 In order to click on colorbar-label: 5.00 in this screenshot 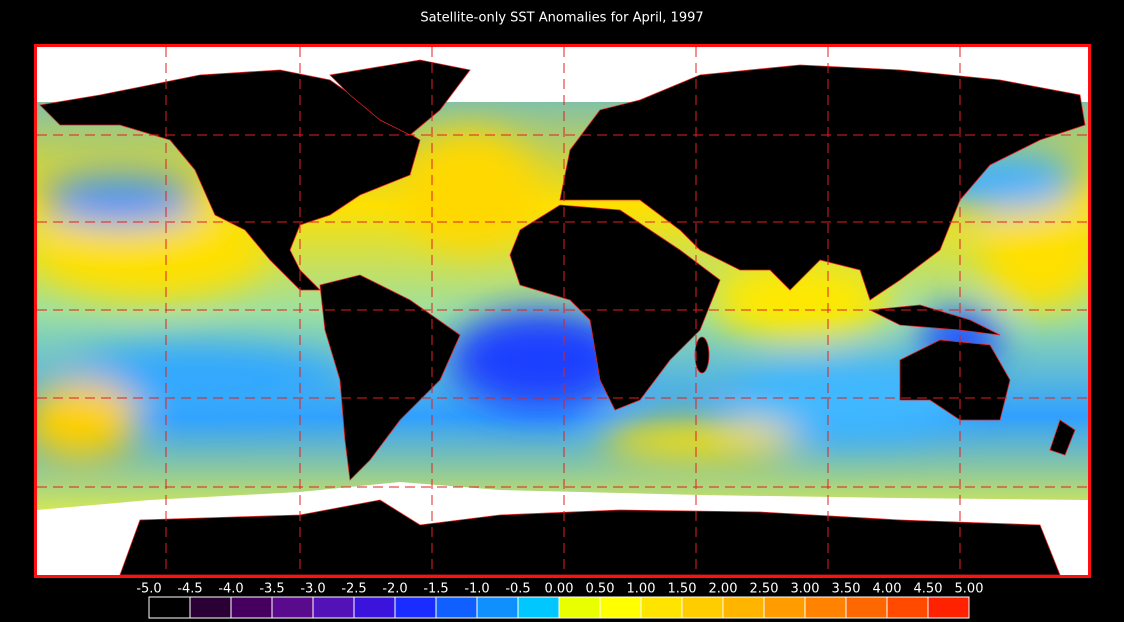, I will do `click(969, 589)`.